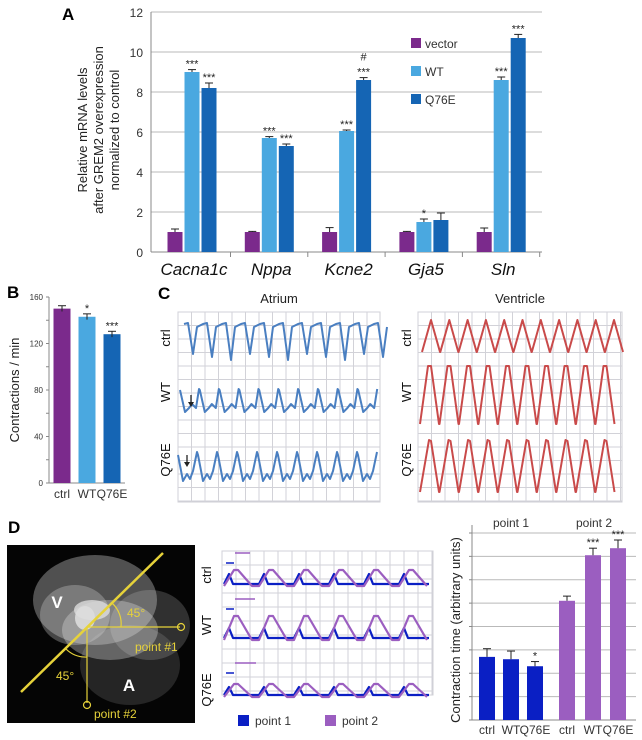 The width and height of the screenshot is (642, 740). Describe the element at coordinates (364, 58) in the screenshot. I see `hash-annotation: #` at that location.